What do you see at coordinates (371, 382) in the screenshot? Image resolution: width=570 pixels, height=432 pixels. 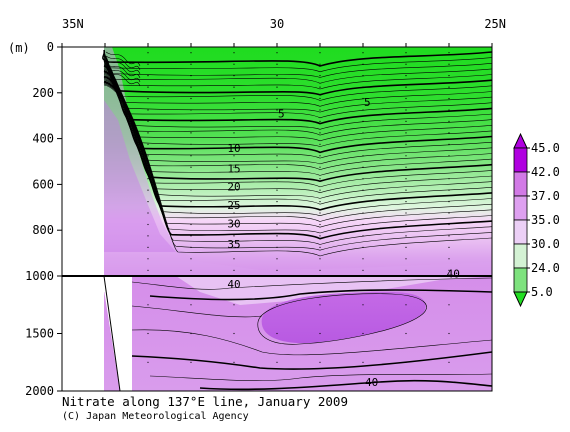 I see `contour-label: 40` at bounding box center [371, 382].